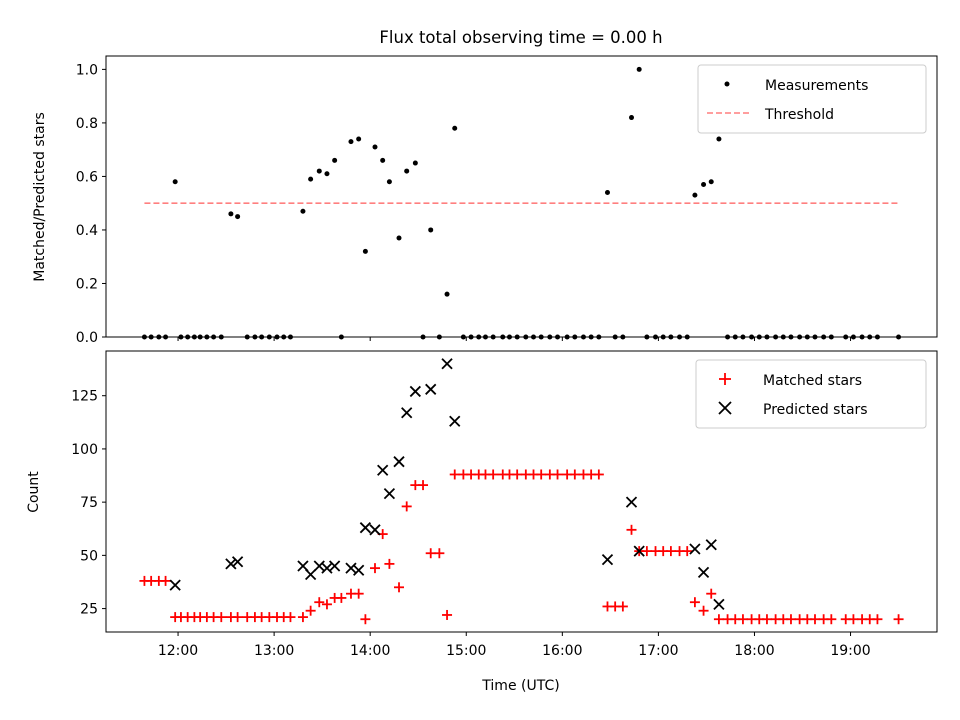 The width and height of the screenshot is (960, 720). I want to click on bottom-y-tick-label: 25, so click(89, 610).